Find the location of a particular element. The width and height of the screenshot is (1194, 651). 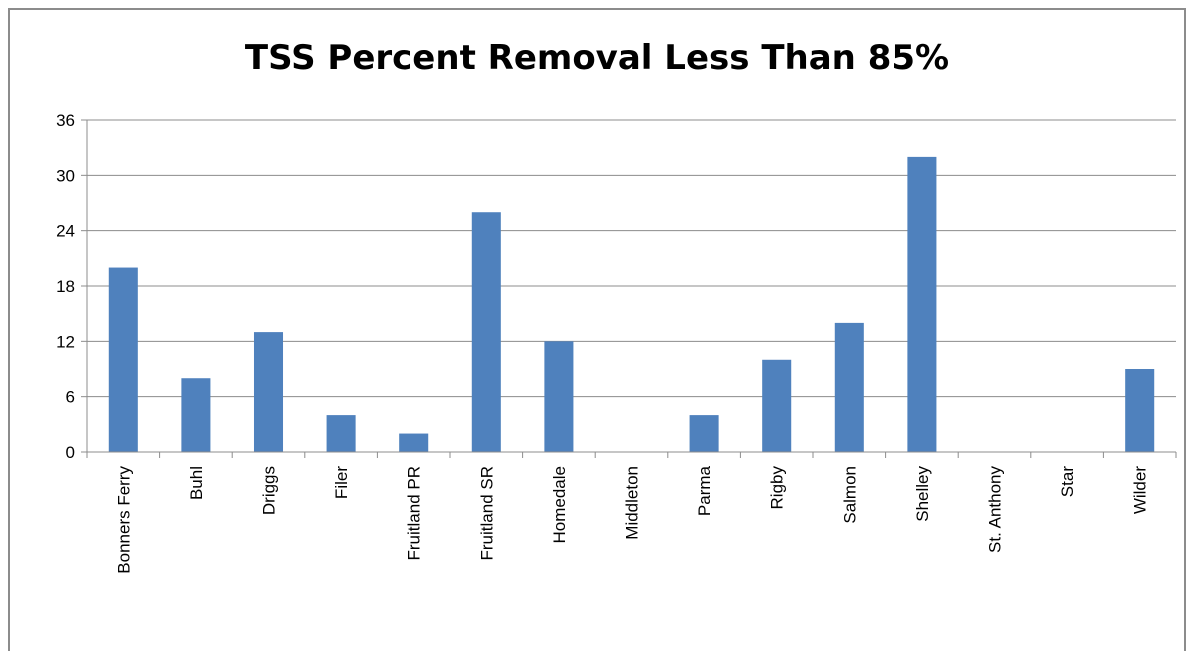

bar-fruitland-pr is located at coordinates (414, 442).